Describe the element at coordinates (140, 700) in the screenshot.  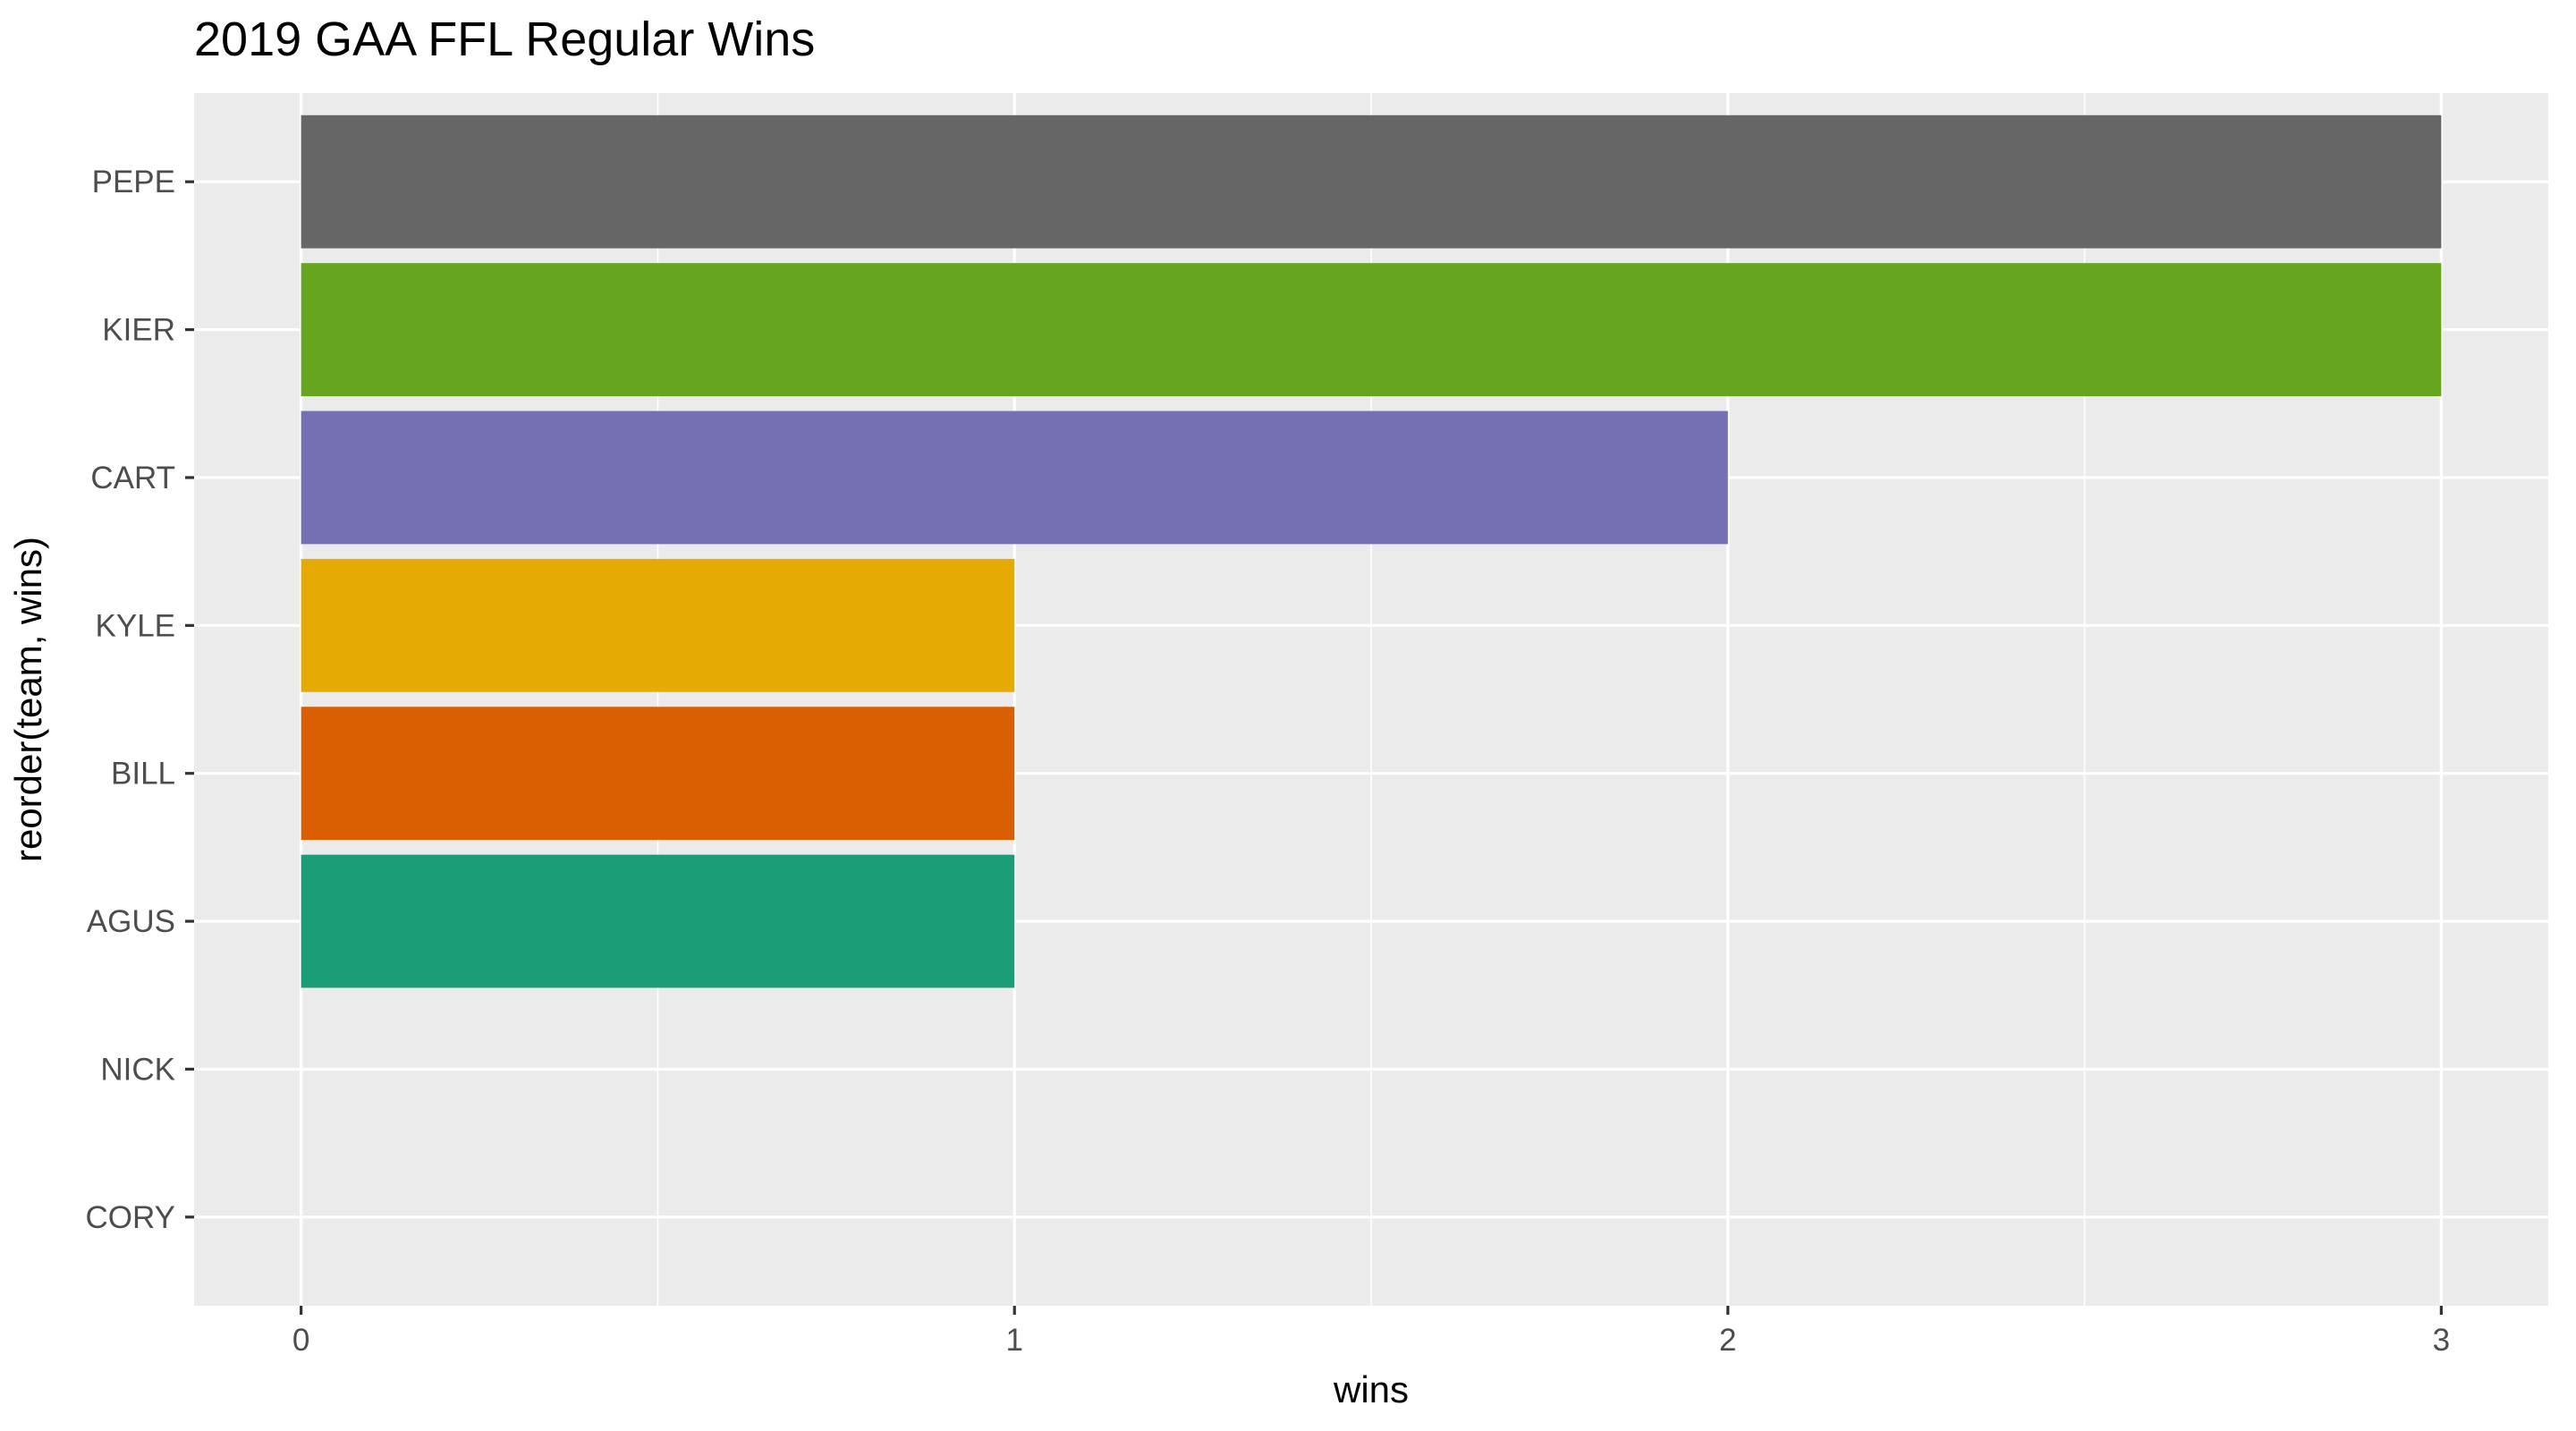
I see `y-axis: PEPE KIER CART KYLE BILL AGUS NICK CORY` at that location.